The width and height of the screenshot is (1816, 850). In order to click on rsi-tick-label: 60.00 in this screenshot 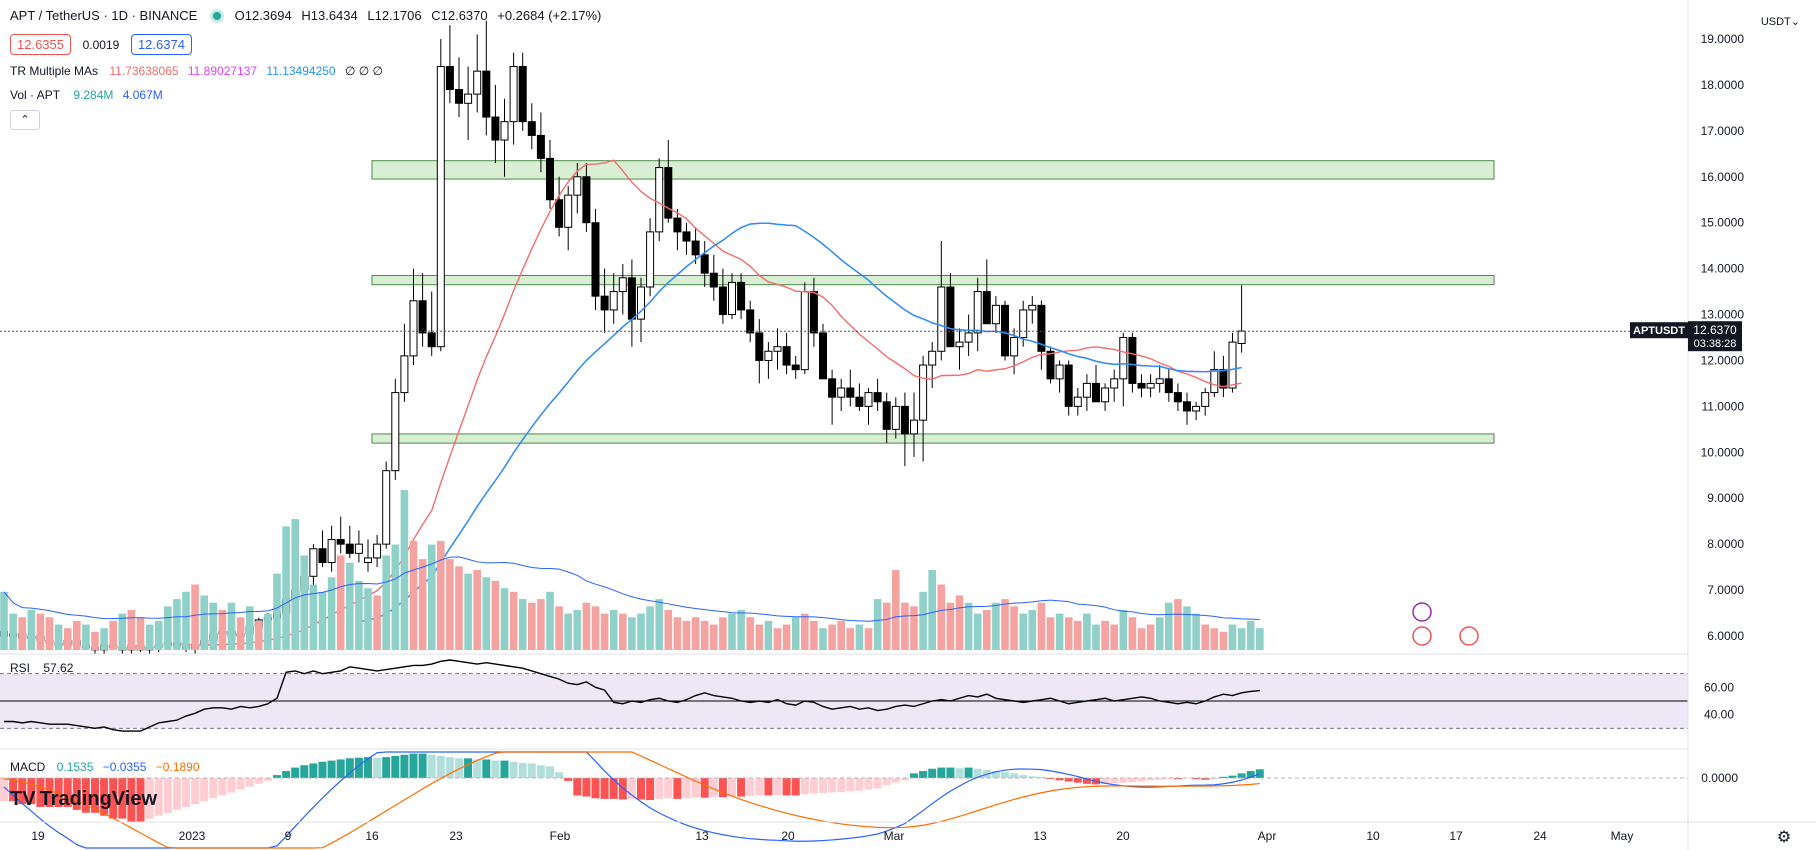, I will do `click(1719, 687)`.